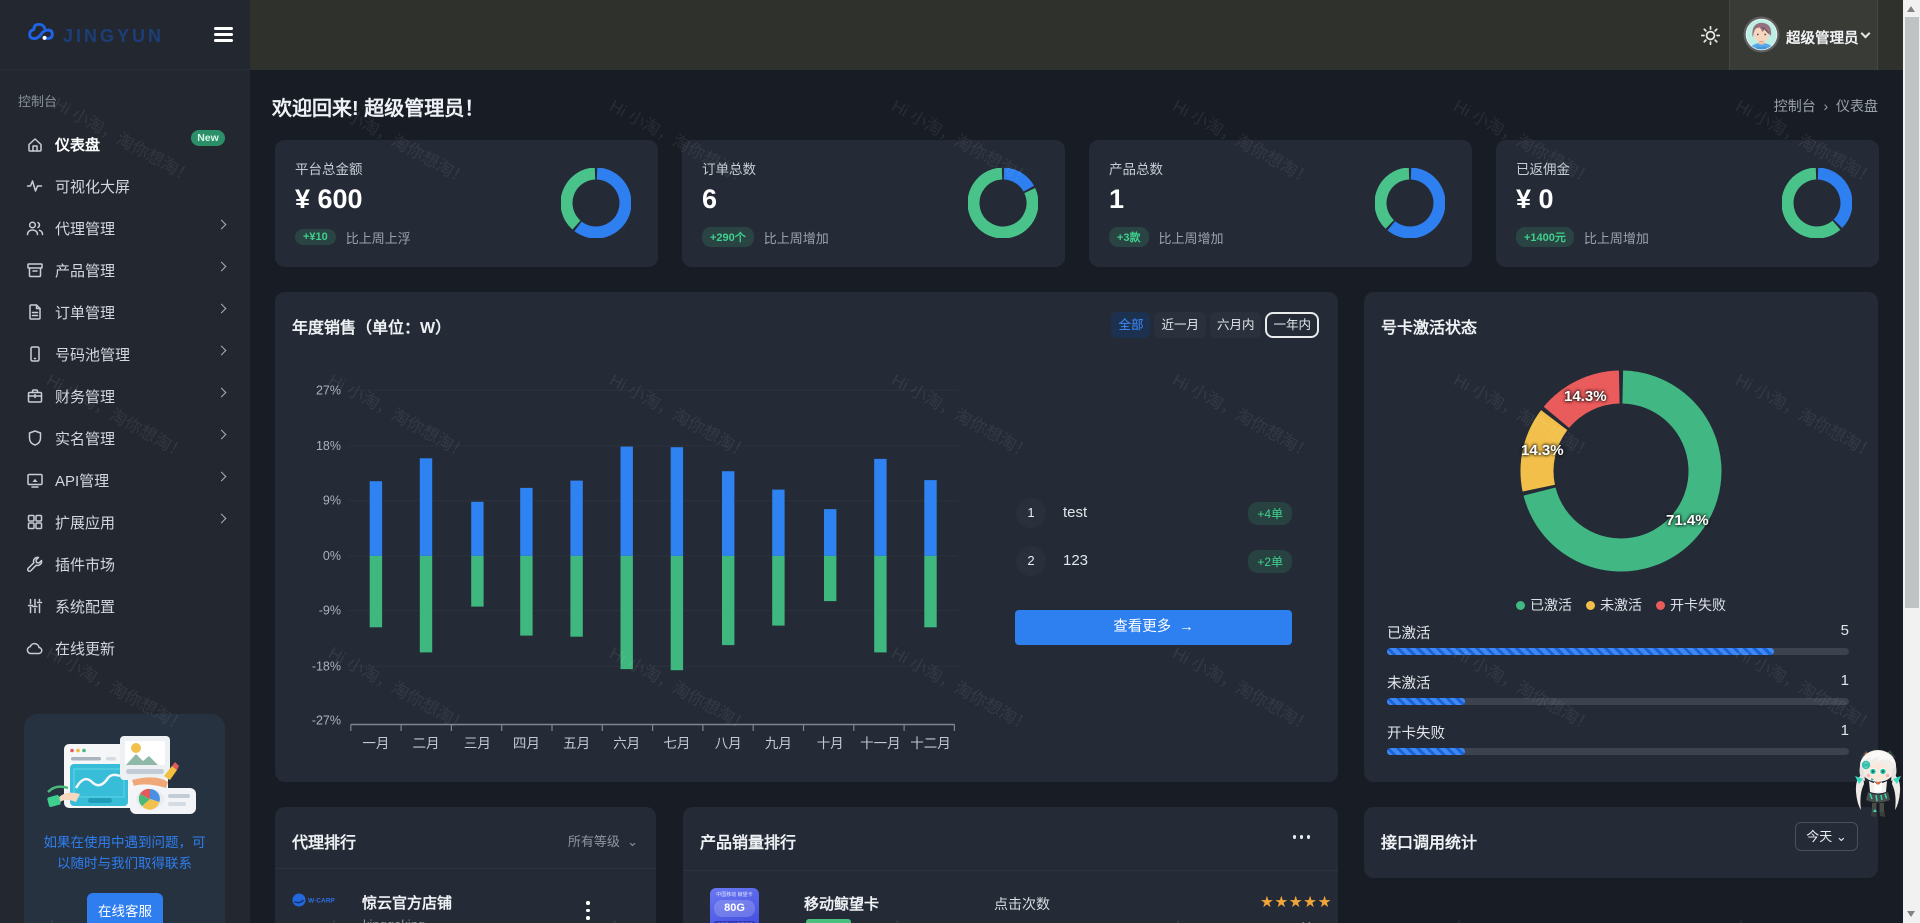 Image resolution: width=1920 pixels, height=923 pixels. I want to click on svg-text: -9%, so click(330, 611).